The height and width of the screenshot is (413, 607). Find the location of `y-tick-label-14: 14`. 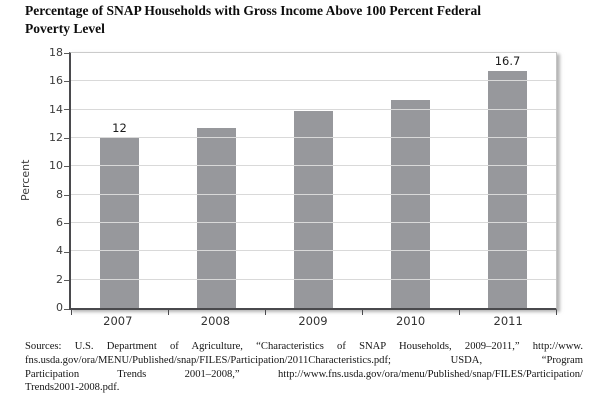

y-tick-label-14: 14 is located at coordinates (56, 109).